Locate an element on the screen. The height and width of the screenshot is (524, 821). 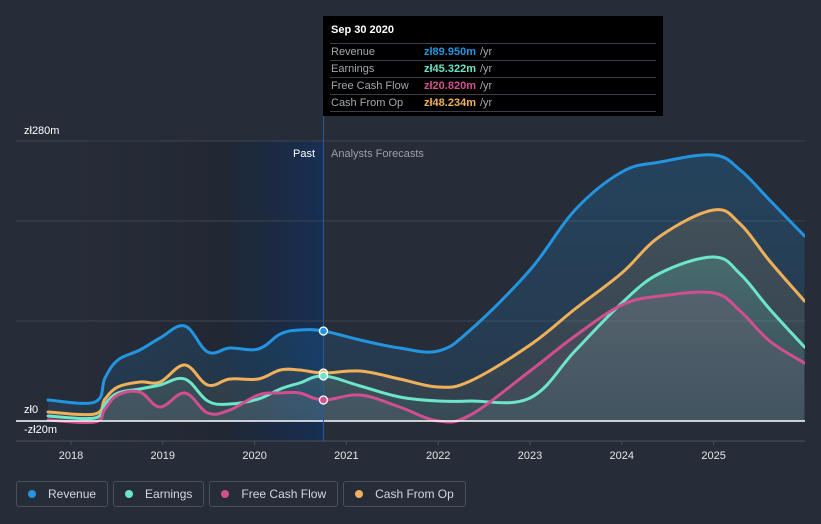
tooltip-label: Free Cash Flow is located at coordinates (370, 86).